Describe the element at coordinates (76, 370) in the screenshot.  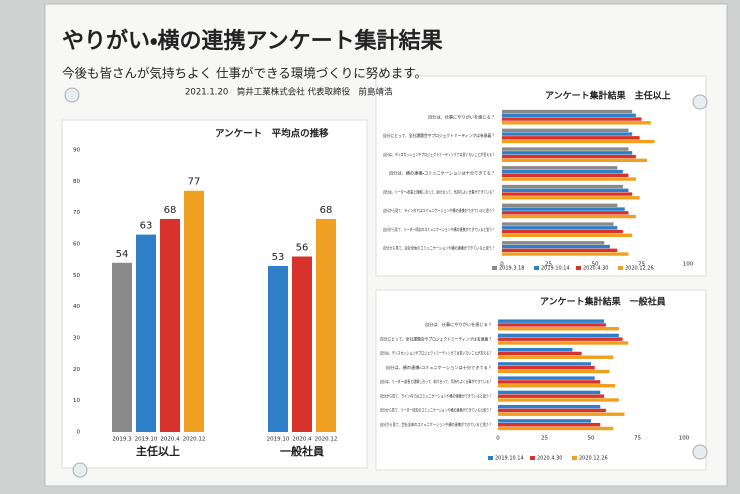
I see `y-tick-label: 20` at that location.